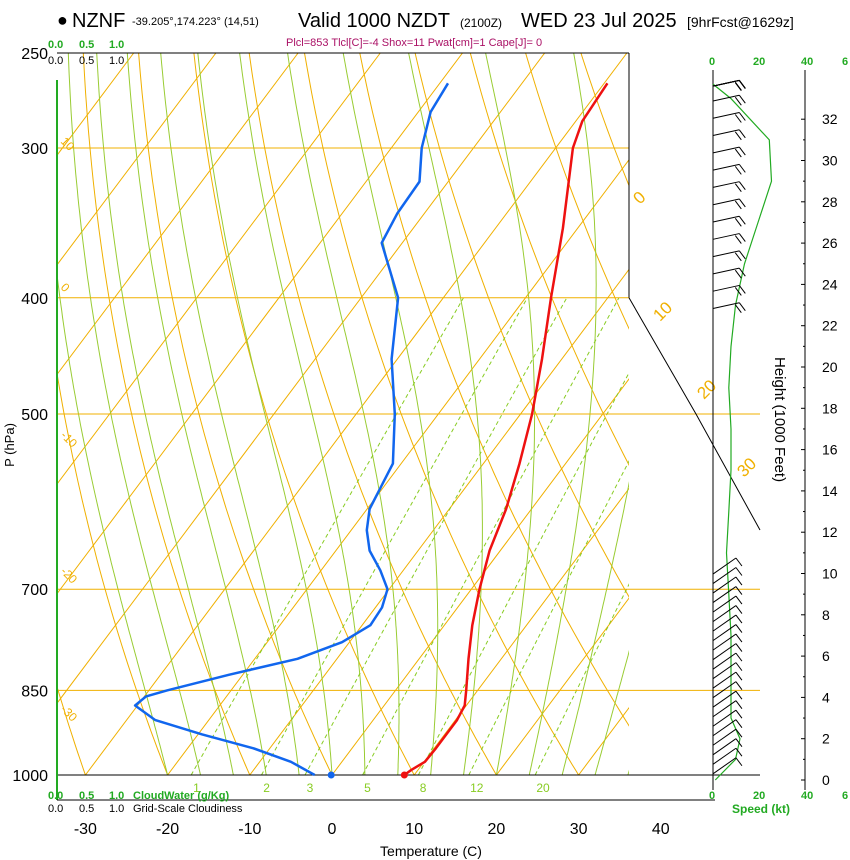  What do you see at coordinates (99, 21) in the screenshot?
I see `station-id: NZNF` at bounding box center [99, 21].